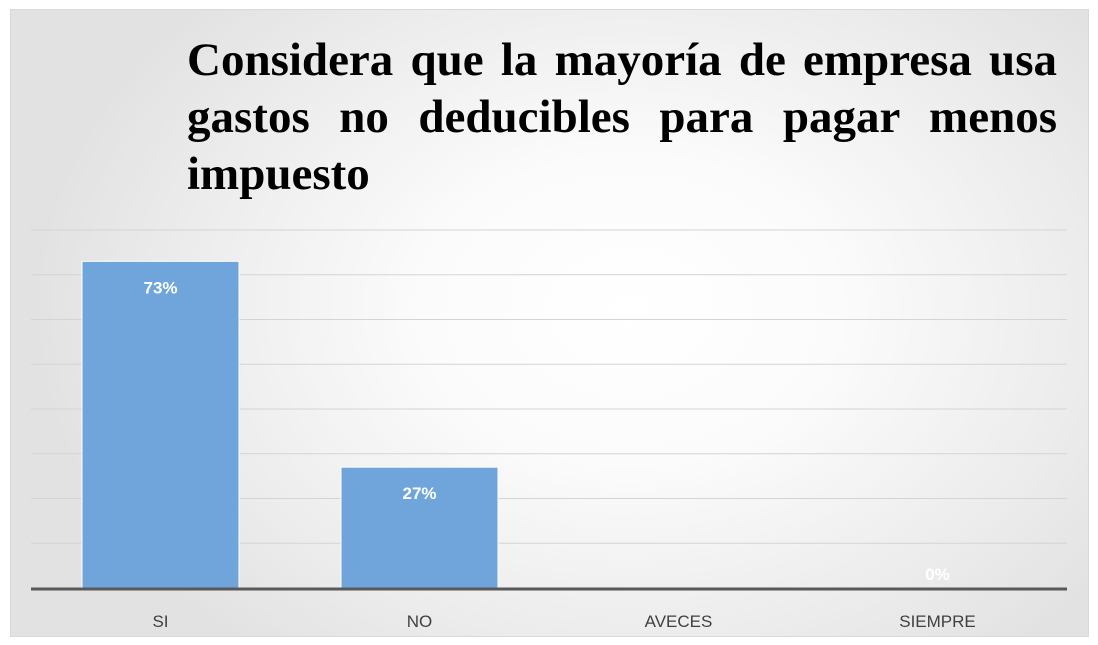 This screenshot has width=1098, height=645. I want to click on data-label-si: 73%, so click(160, 287).